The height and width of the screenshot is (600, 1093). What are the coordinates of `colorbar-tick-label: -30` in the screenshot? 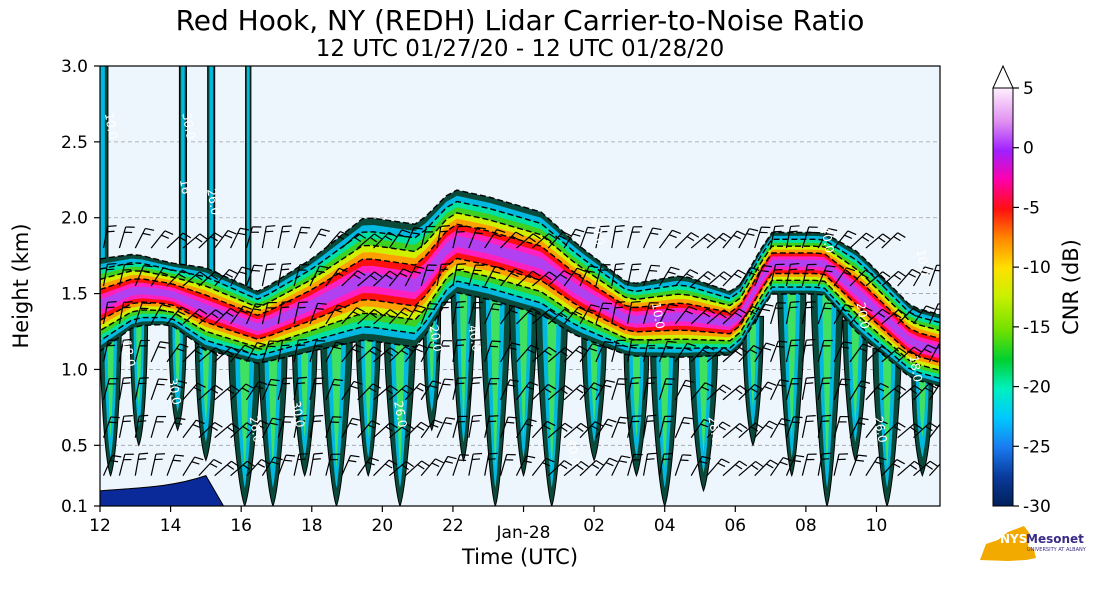 It's located at (1037, 507).